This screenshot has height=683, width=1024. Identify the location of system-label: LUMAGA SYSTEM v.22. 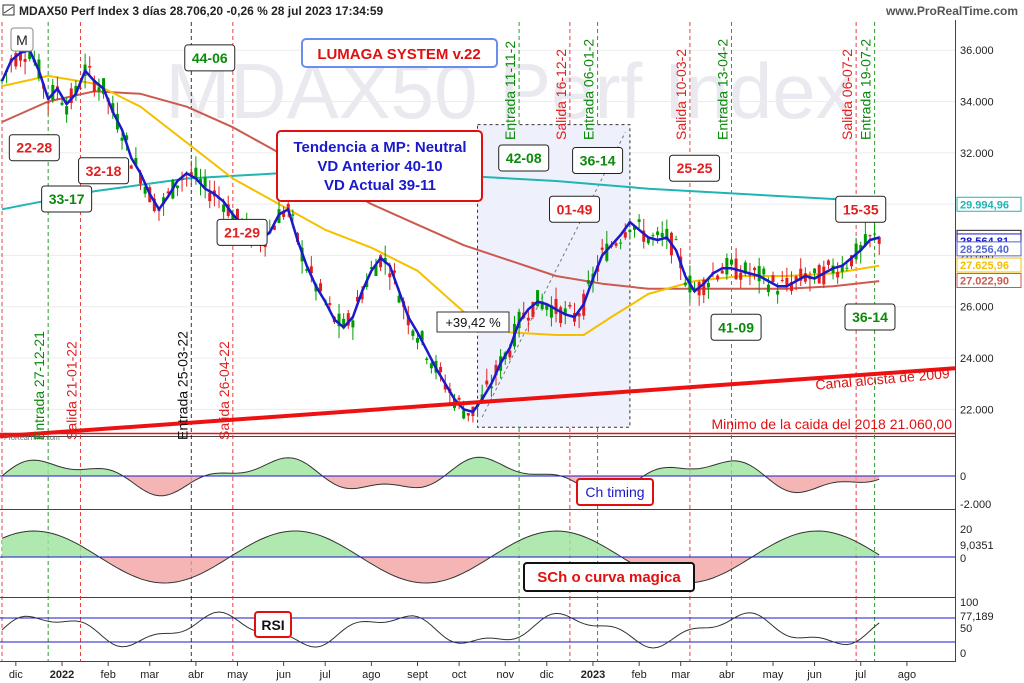
(398, 54).